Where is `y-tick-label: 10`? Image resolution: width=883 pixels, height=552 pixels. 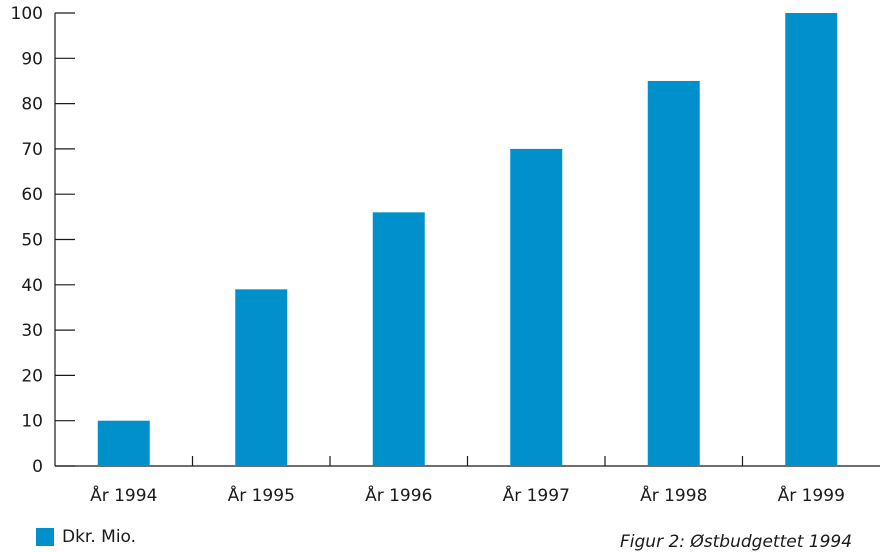 y-tick-label: 10 is located at coordinates (32, 422).